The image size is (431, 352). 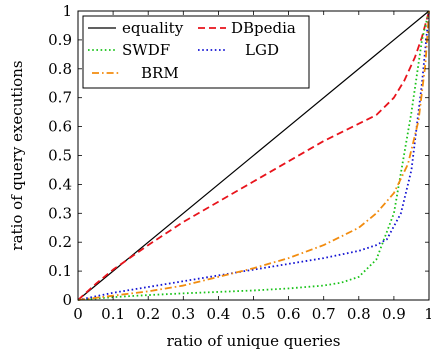 I want to click on y-tick-label: 0.4, so click(x=60, y=184).